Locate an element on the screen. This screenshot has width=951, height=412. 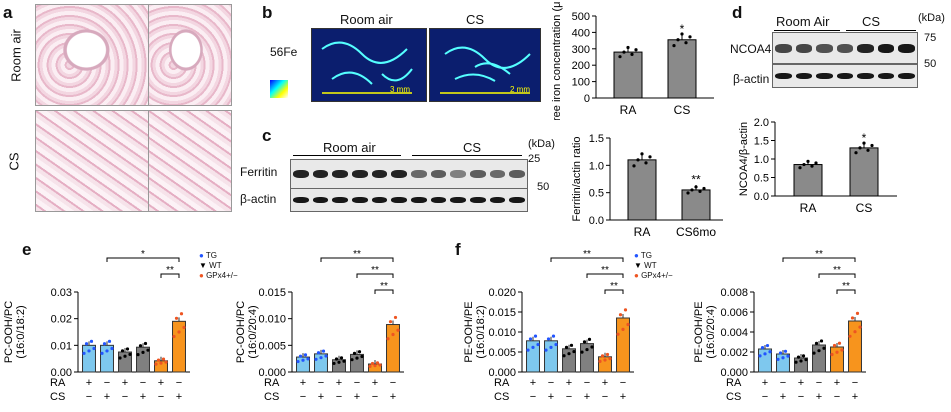
chart-ncoa4-actin: 0.0 0.5 1.0 1.5 2.0 RA CS * NCOA4/β-actin is located at coordinates (817, 166).